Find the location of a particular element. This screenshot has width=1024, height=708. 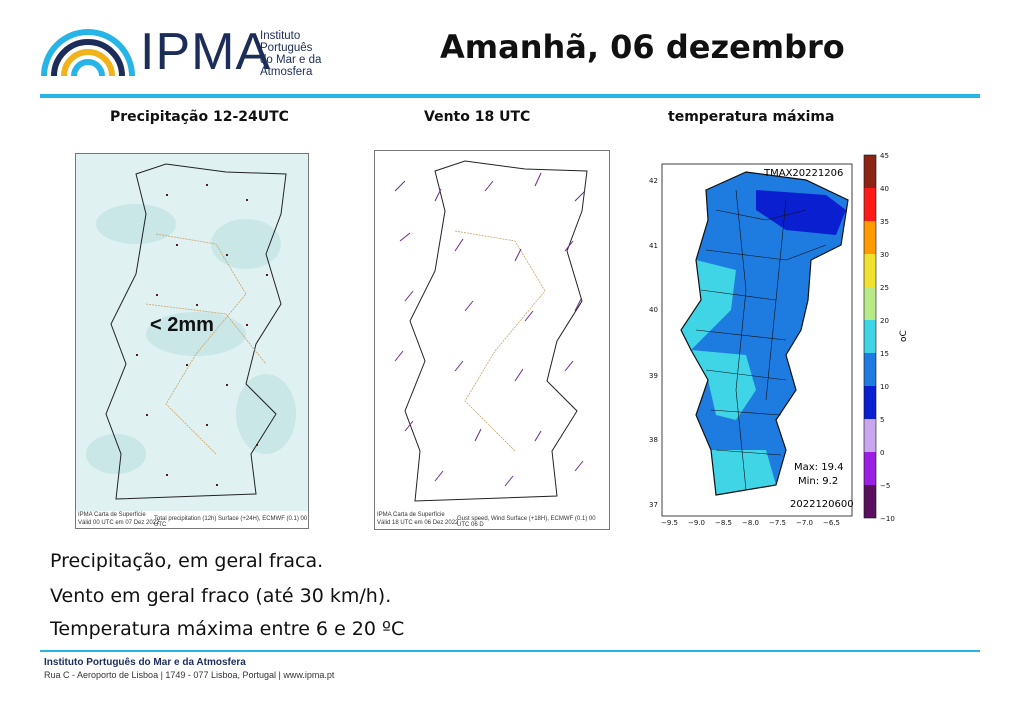

wind-panel-title: Vento 18 UTC is located at coordinates (477, 117).